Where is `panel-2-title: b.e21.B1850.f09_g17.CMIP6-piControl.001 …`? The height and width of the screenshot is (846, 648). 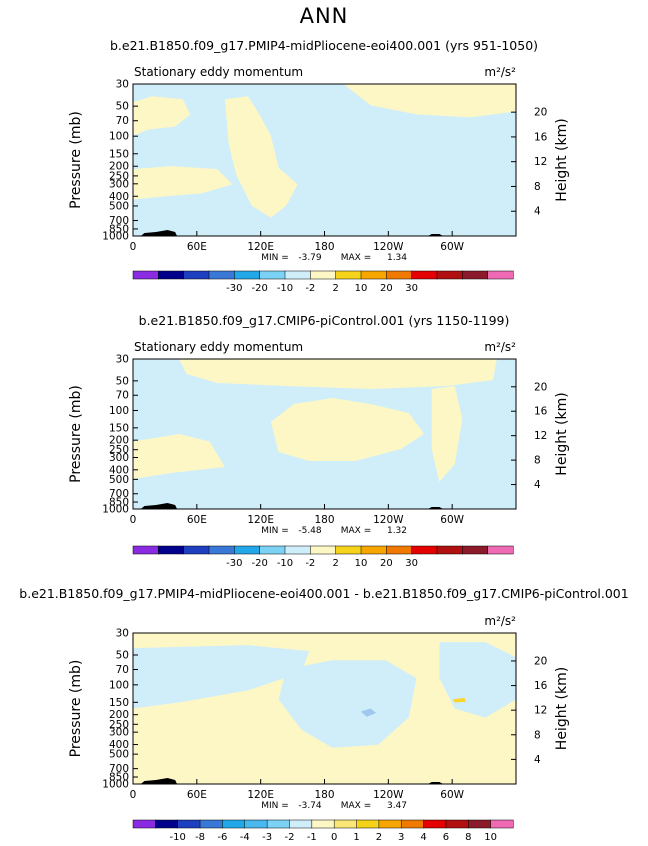 panel-2-title: b.e21.B1850.f09_g17.CMIP6-piControl.001 … is located at coordinates (324, 320).